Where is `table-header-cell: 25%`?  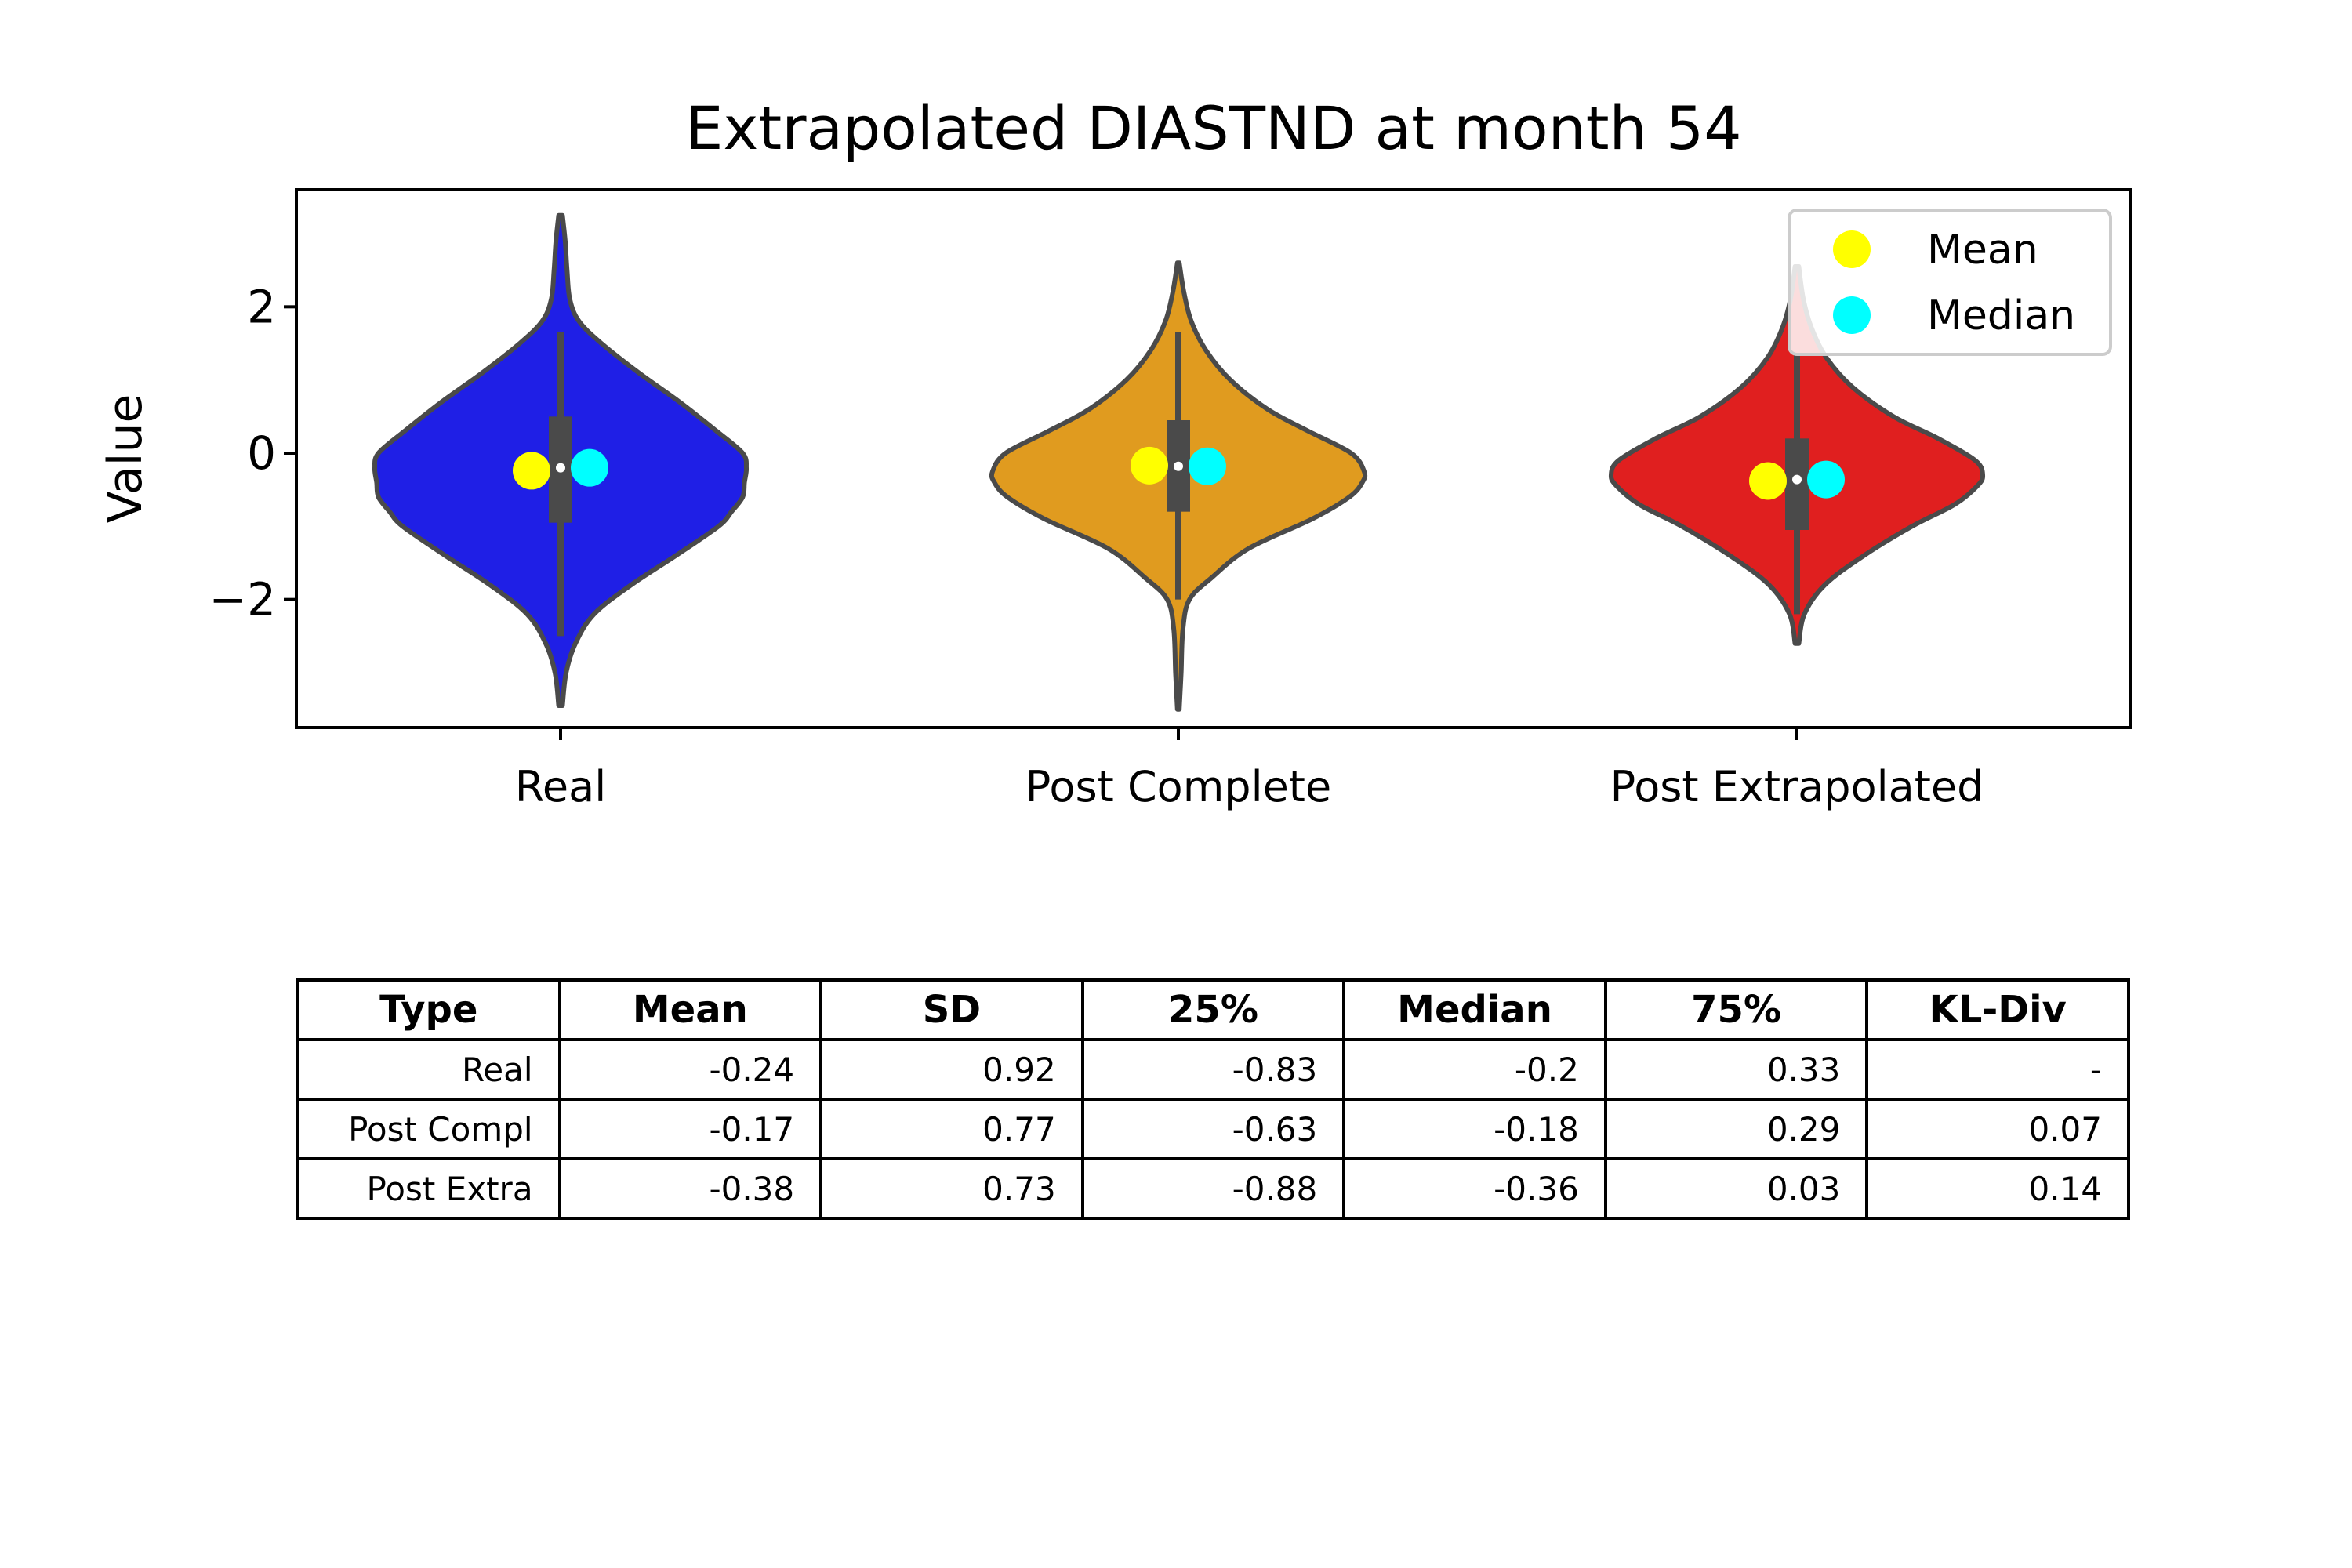 table-header-cell: 25% is located at coordinates (1213, 1010).